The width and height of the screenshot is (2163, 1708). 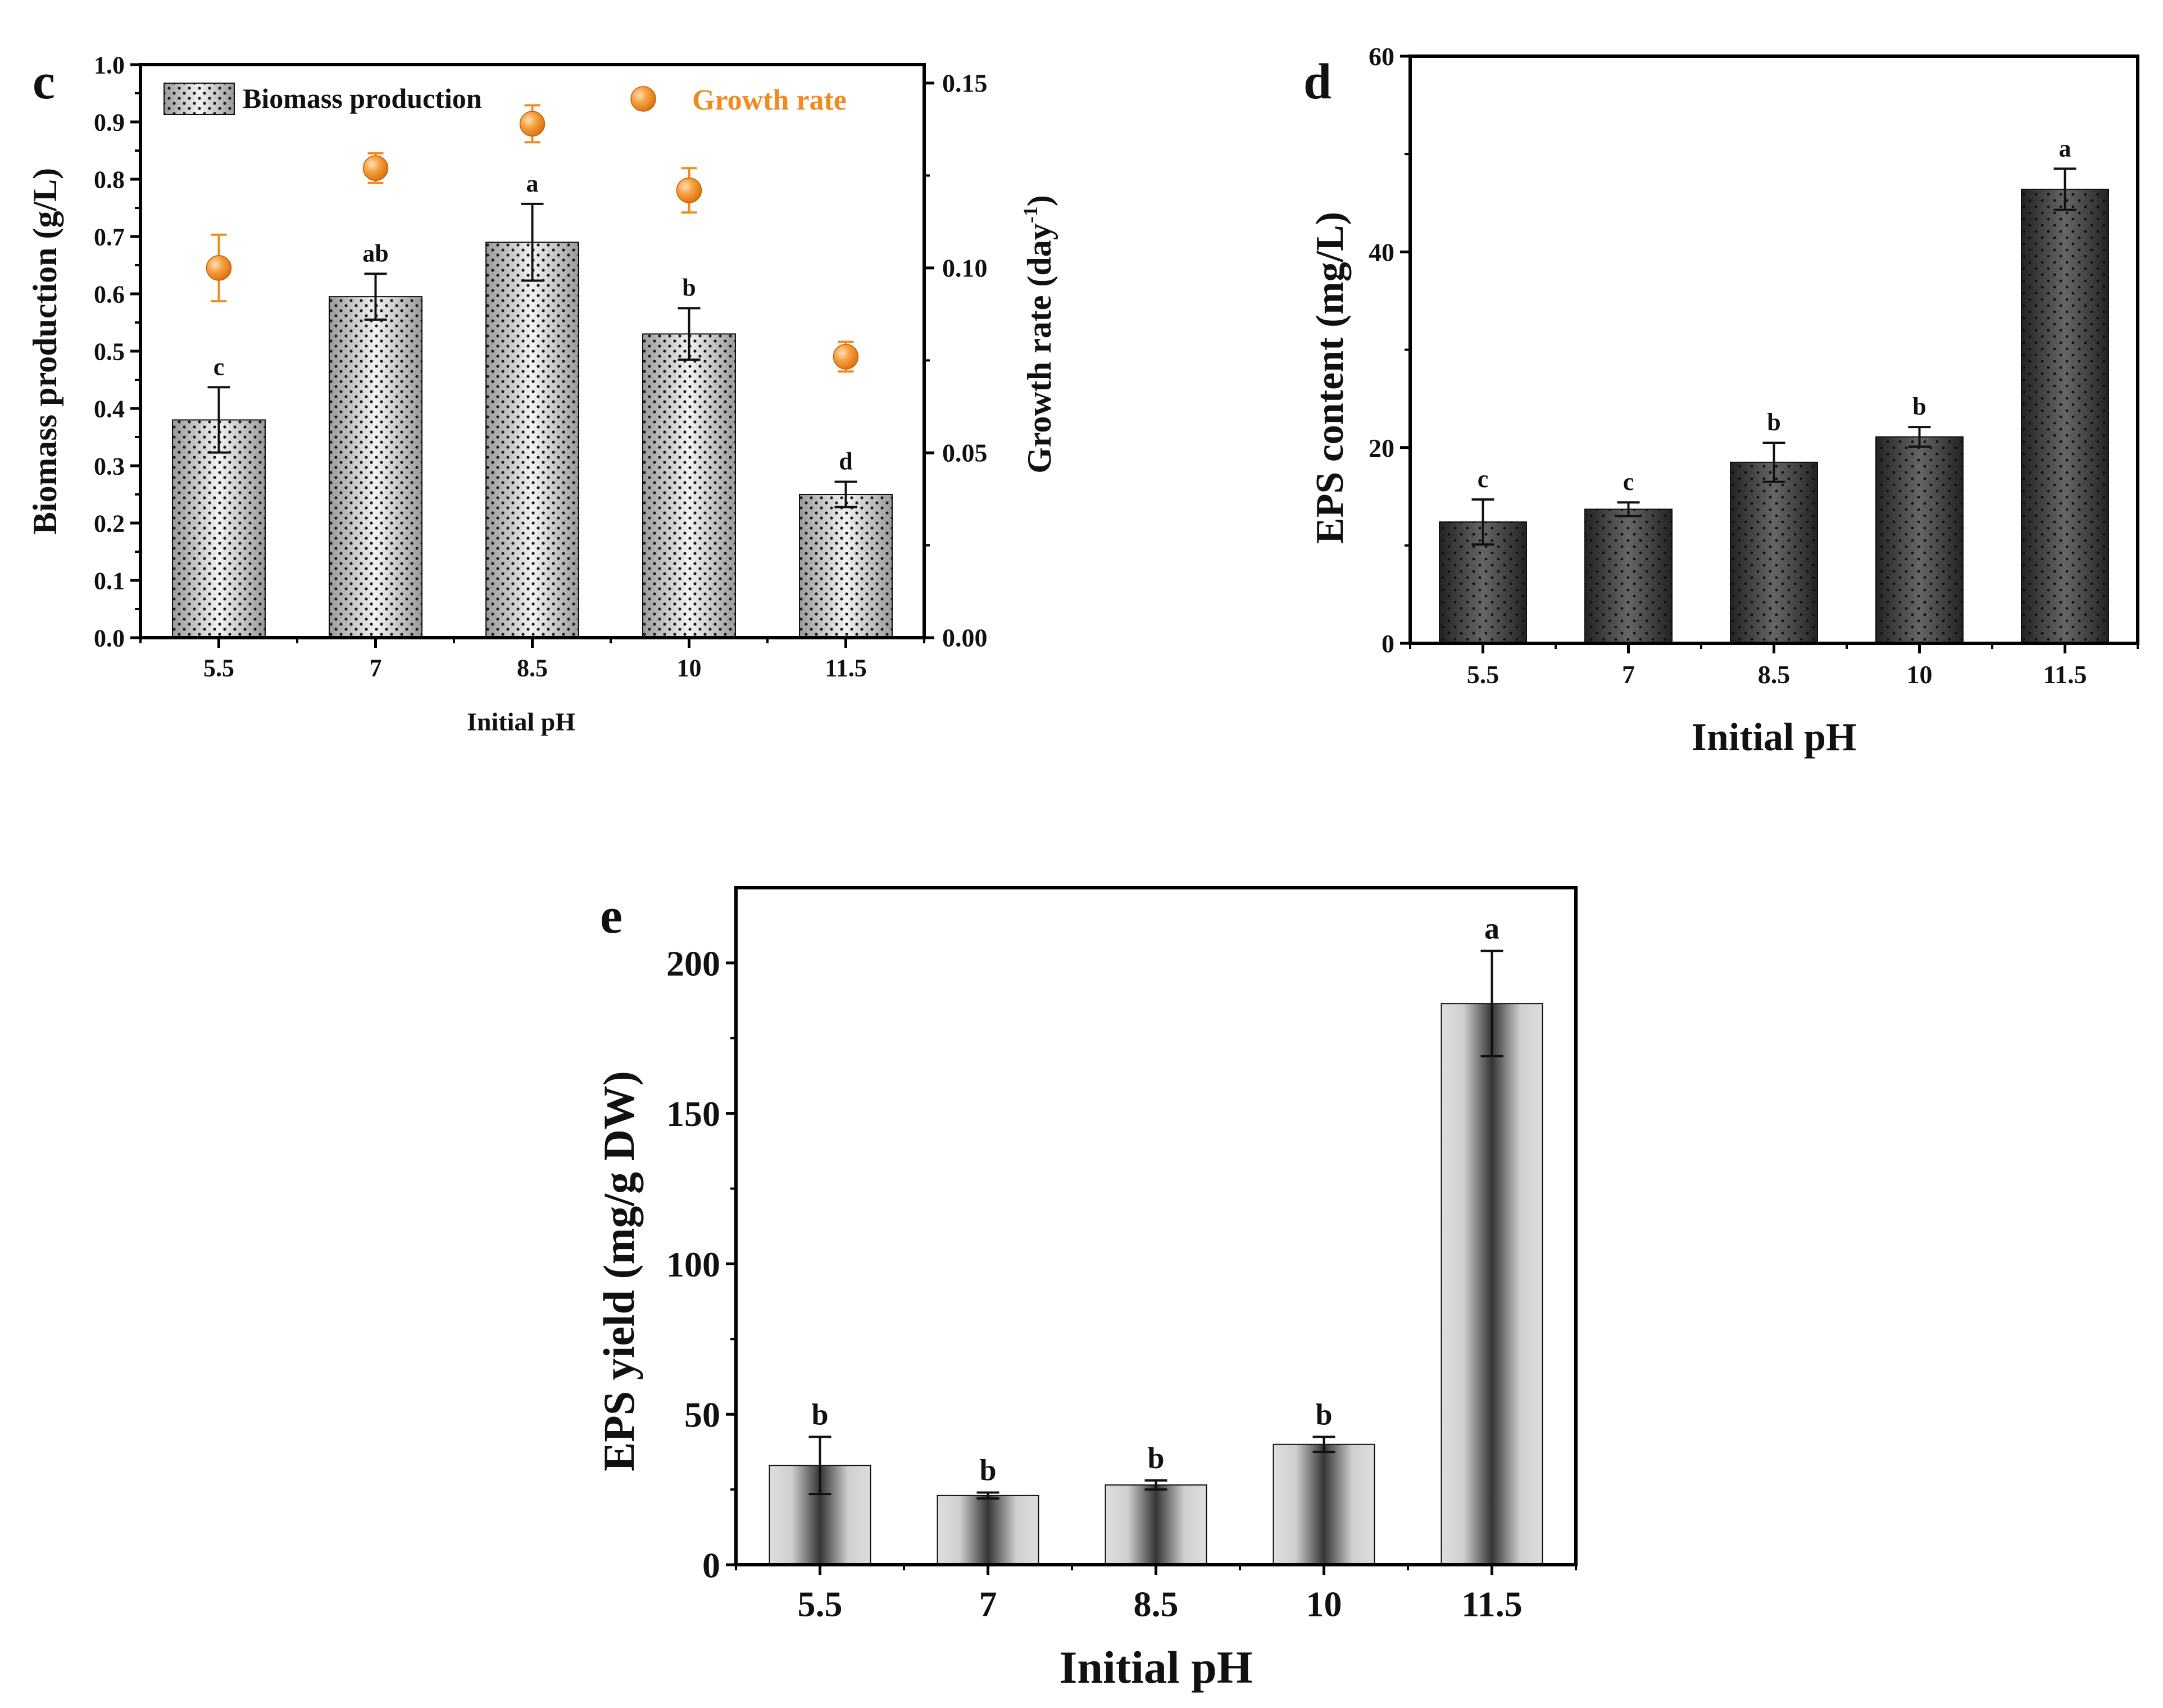 I want to click on legend-bar-swatch-outline, so click(x=199, y=99).